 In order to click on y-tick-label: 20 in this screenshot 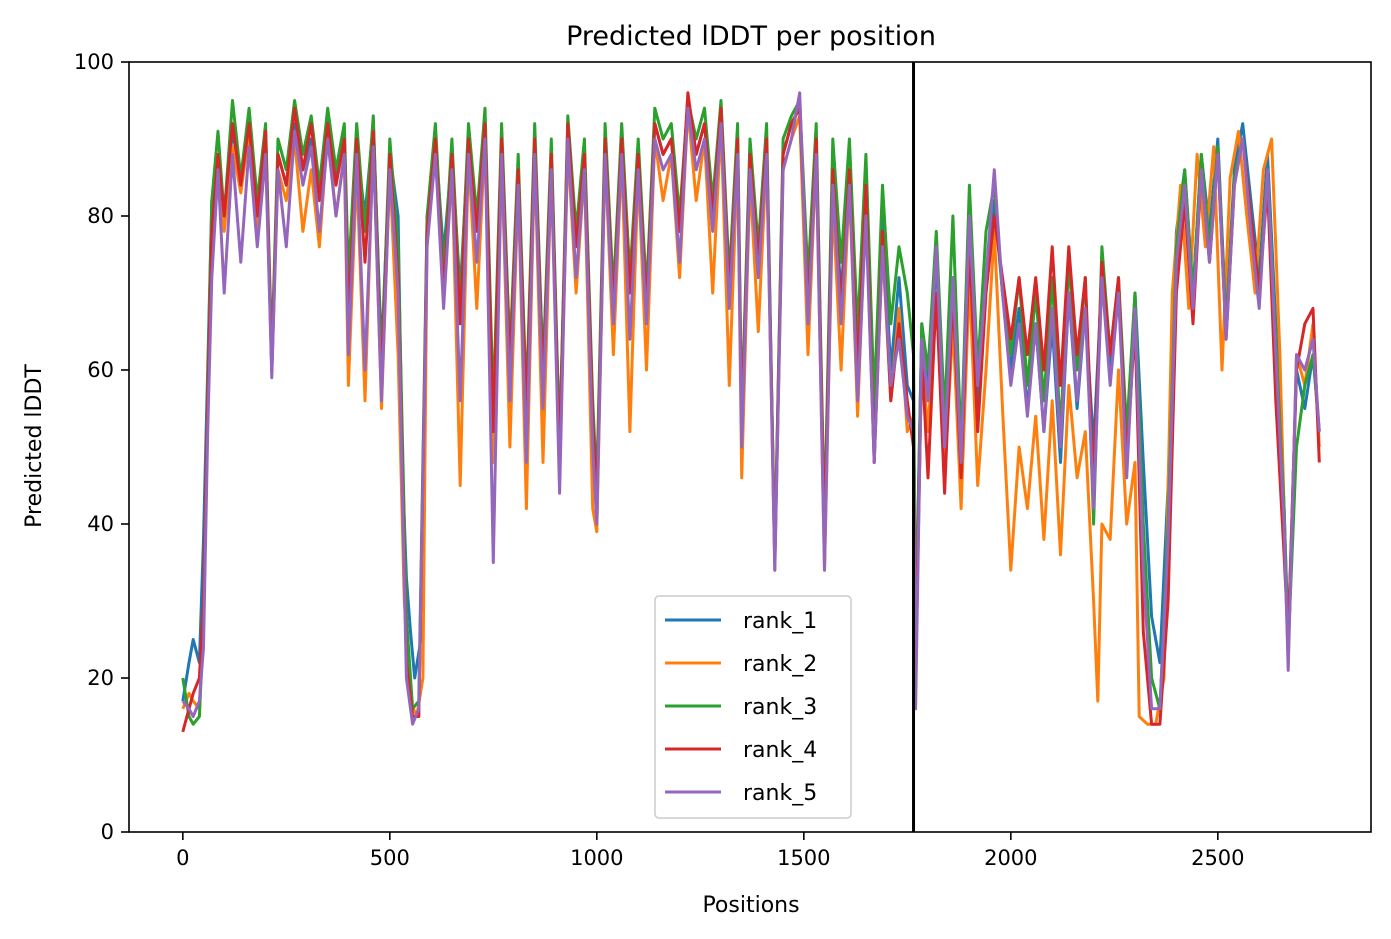, I will do `click(100, 678)`.